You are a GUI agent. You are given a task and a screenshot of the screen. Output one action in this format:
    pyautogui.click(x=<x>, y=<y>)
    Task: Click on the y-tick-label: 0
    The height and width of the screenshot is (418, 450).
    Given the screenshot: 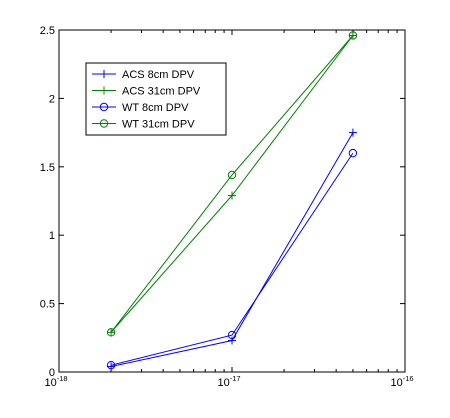 What is the action you would take?
    pyautogui.click(x=52, y=373)
    